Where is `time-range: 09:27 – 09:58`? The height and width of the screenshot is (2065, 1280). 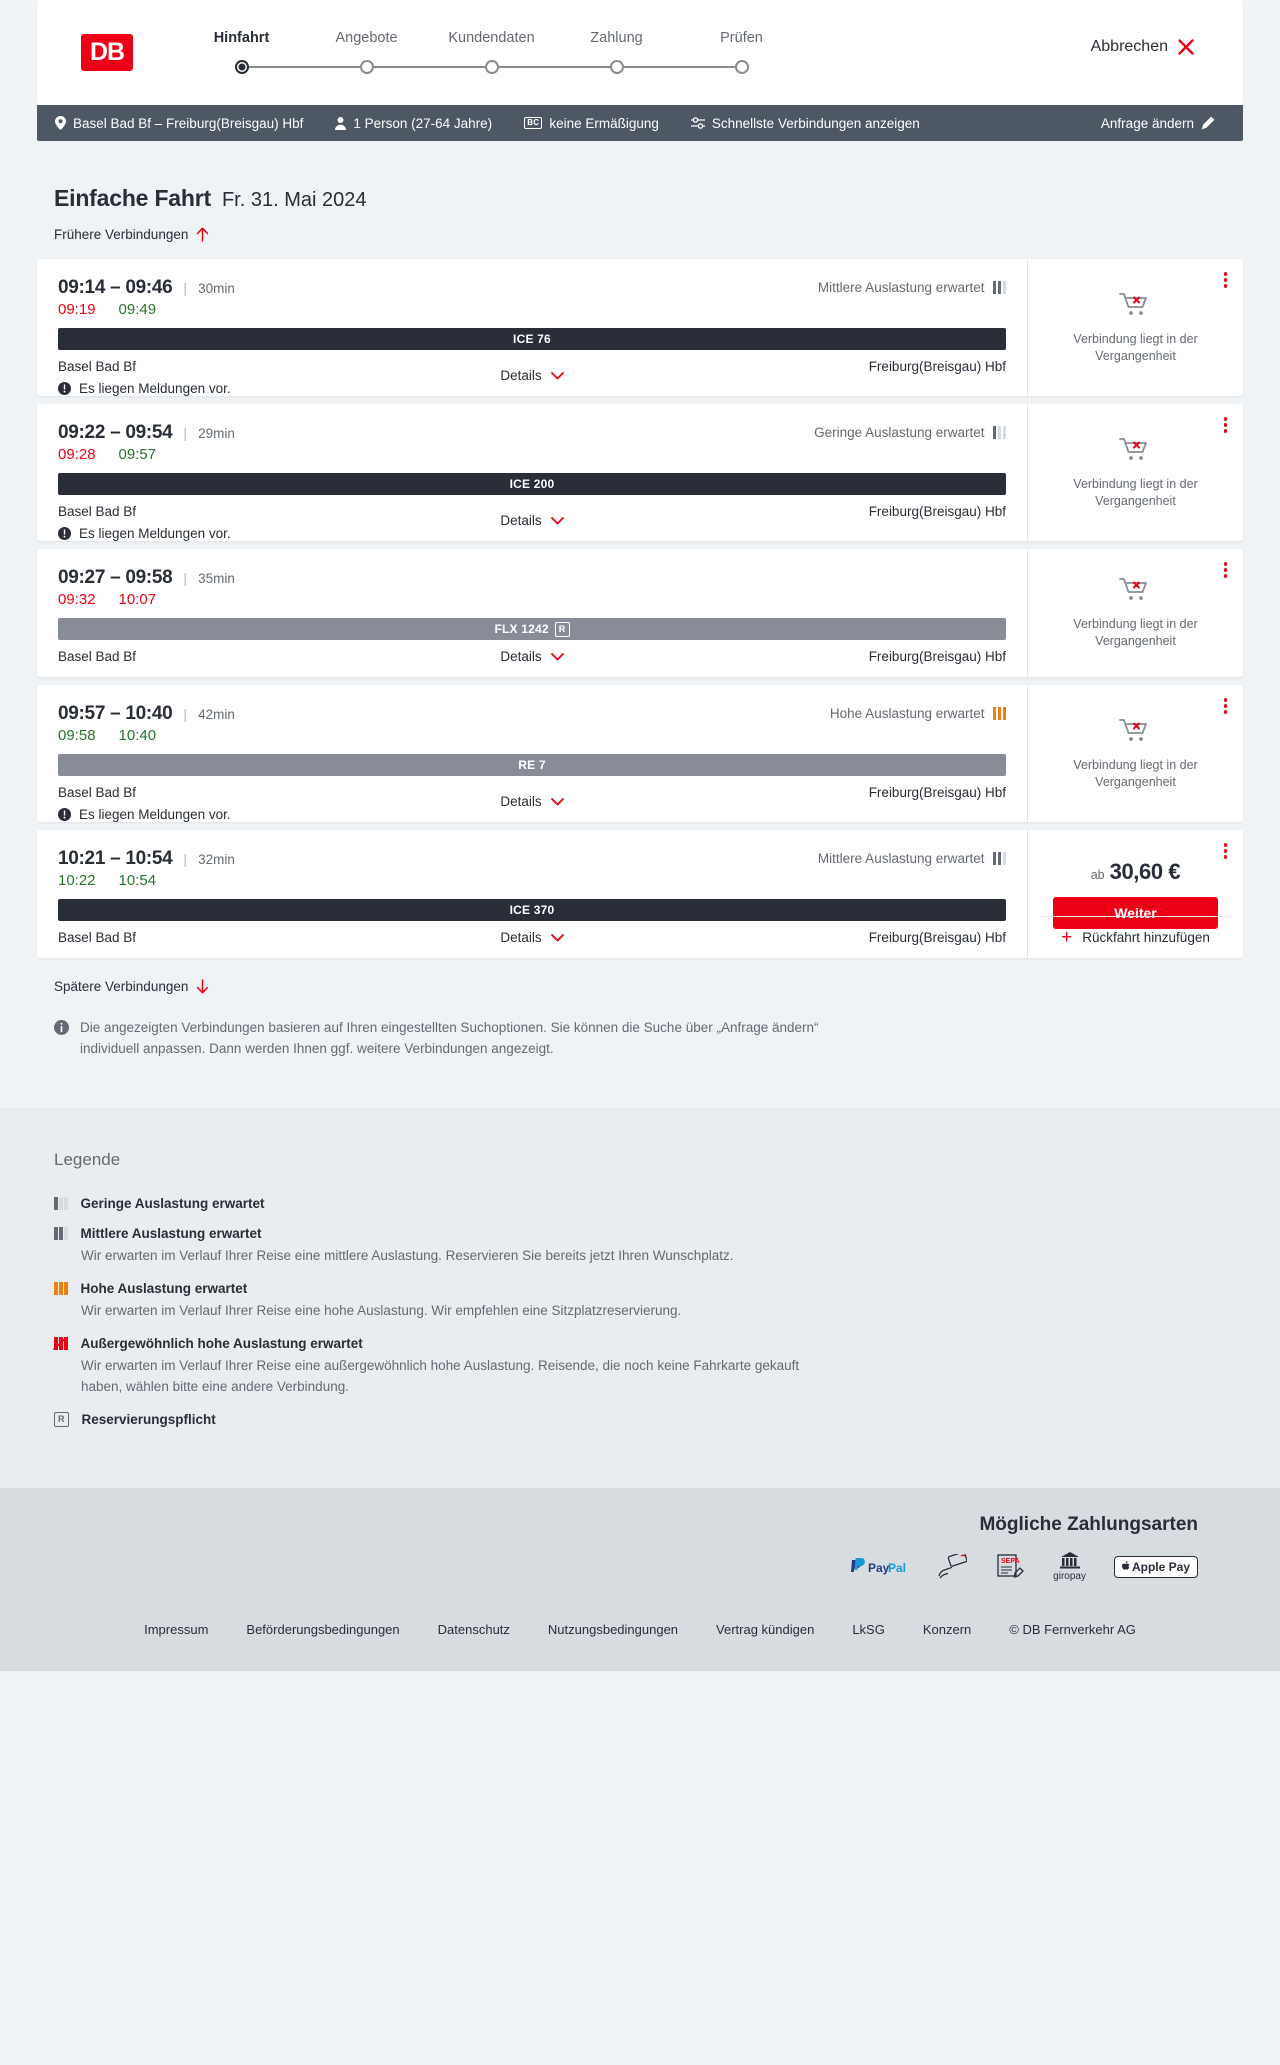
time-range: 09:27 – 09:58 is located at coordinates (115, 577).